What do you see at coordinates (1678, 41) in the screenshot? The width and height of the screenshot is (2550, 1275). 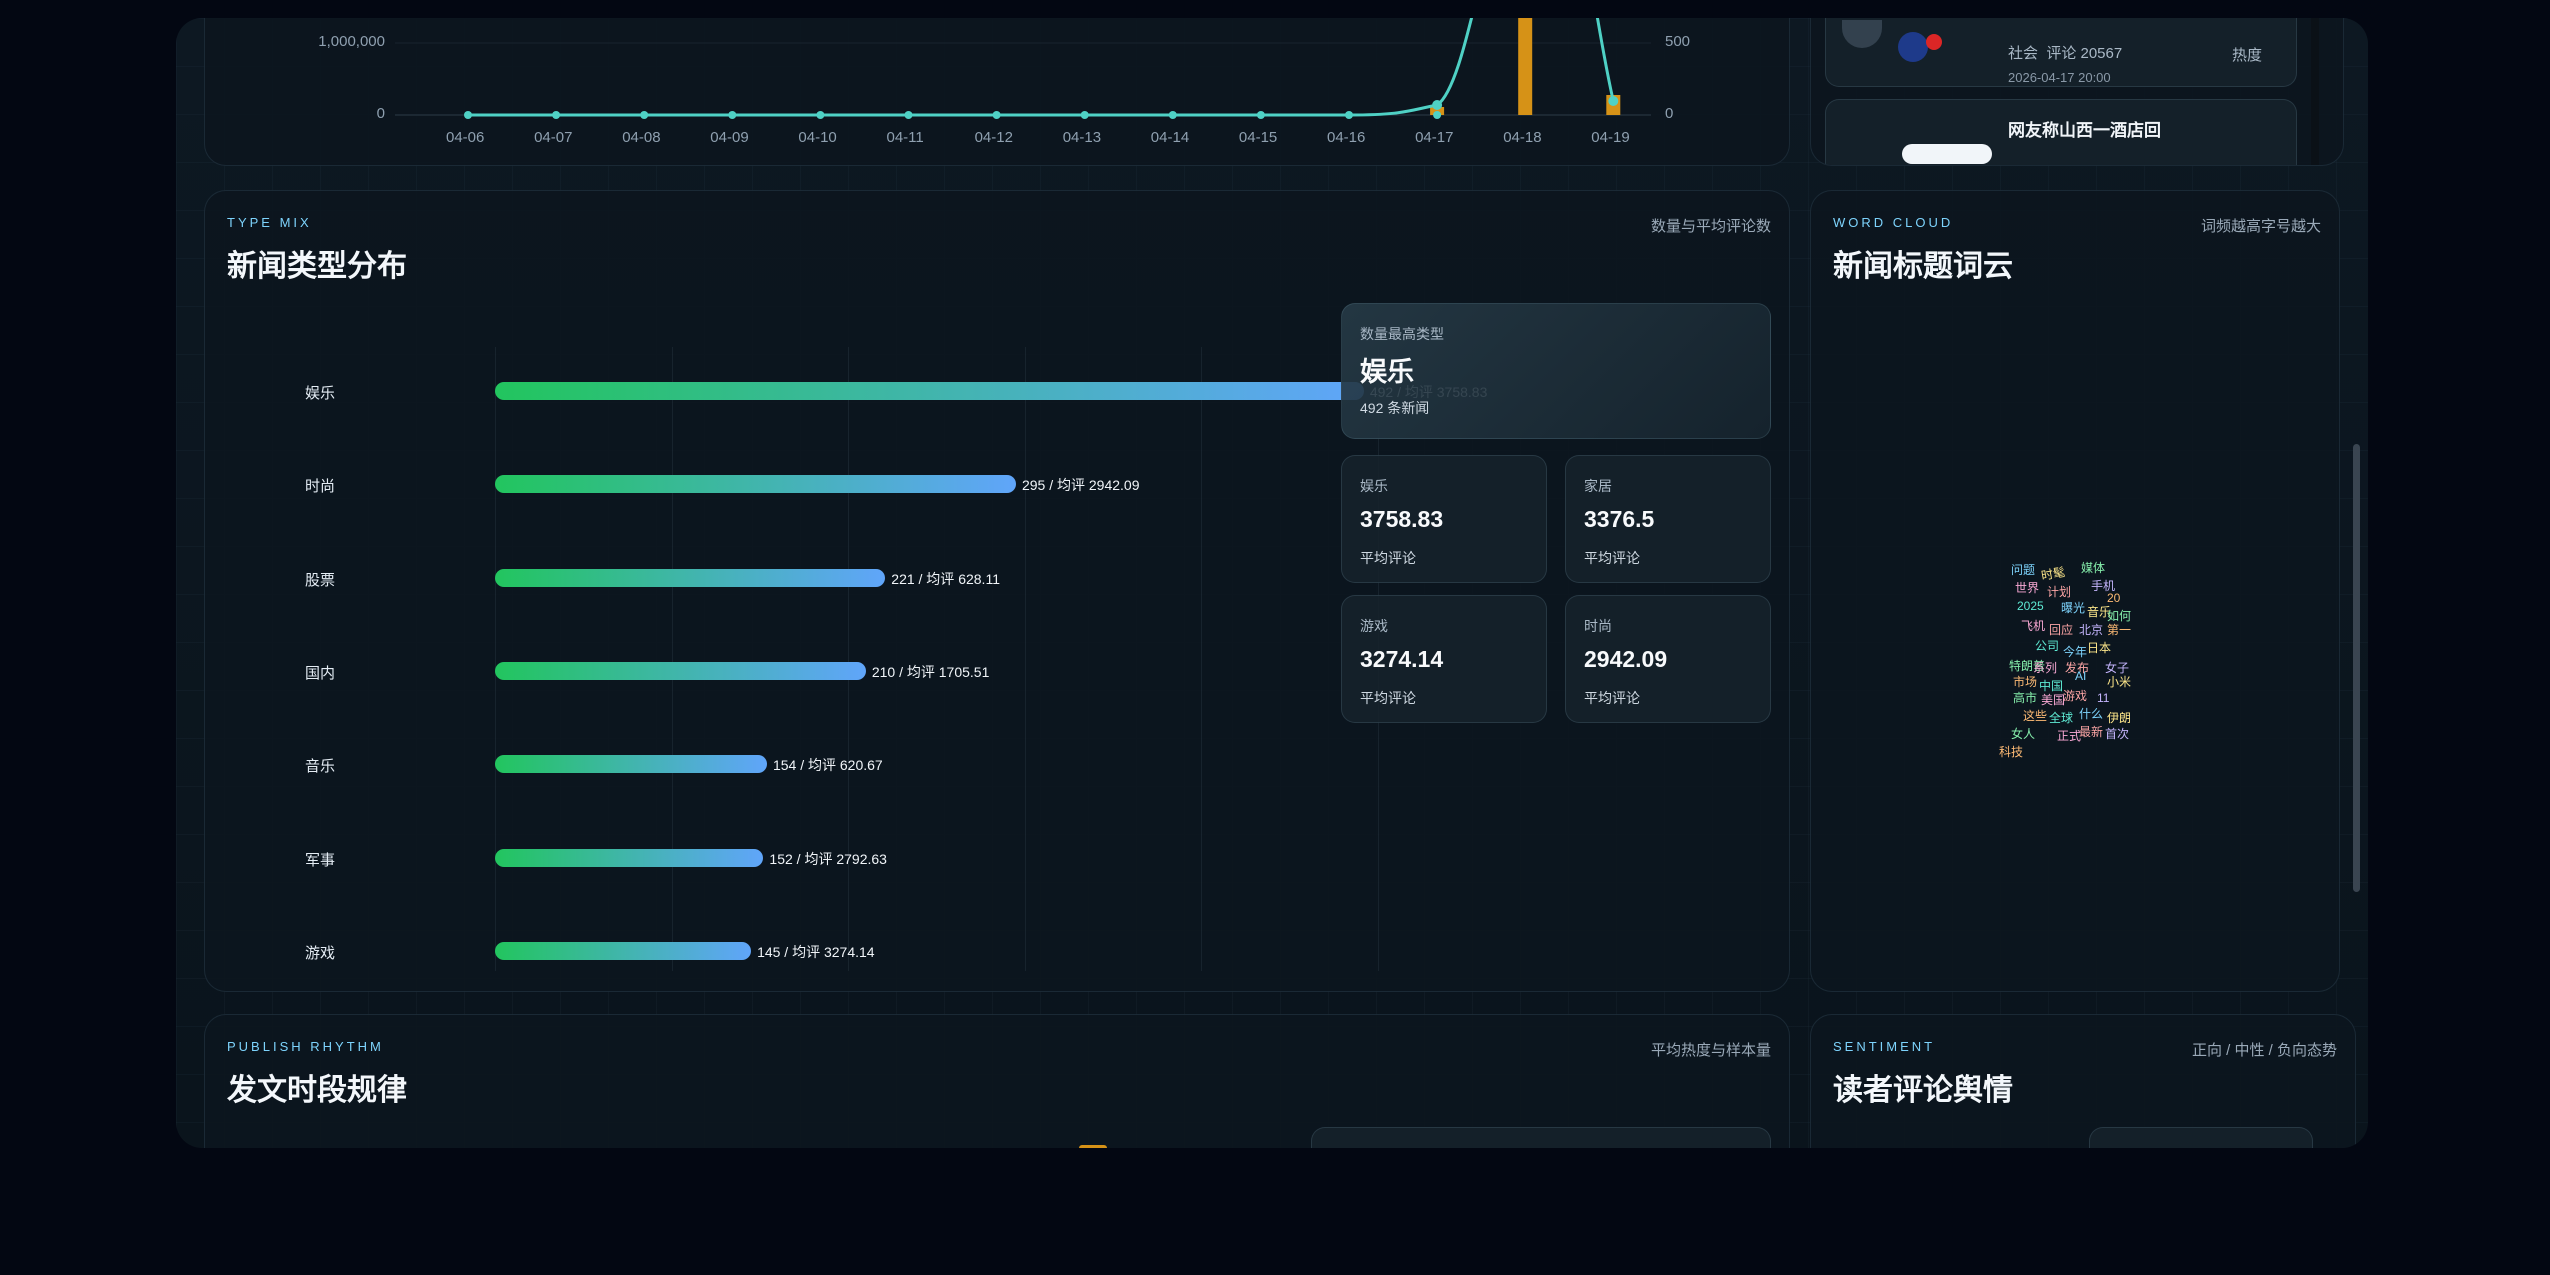 I see `right-y-tick-top: 500` at bounding box center [1678, 41].